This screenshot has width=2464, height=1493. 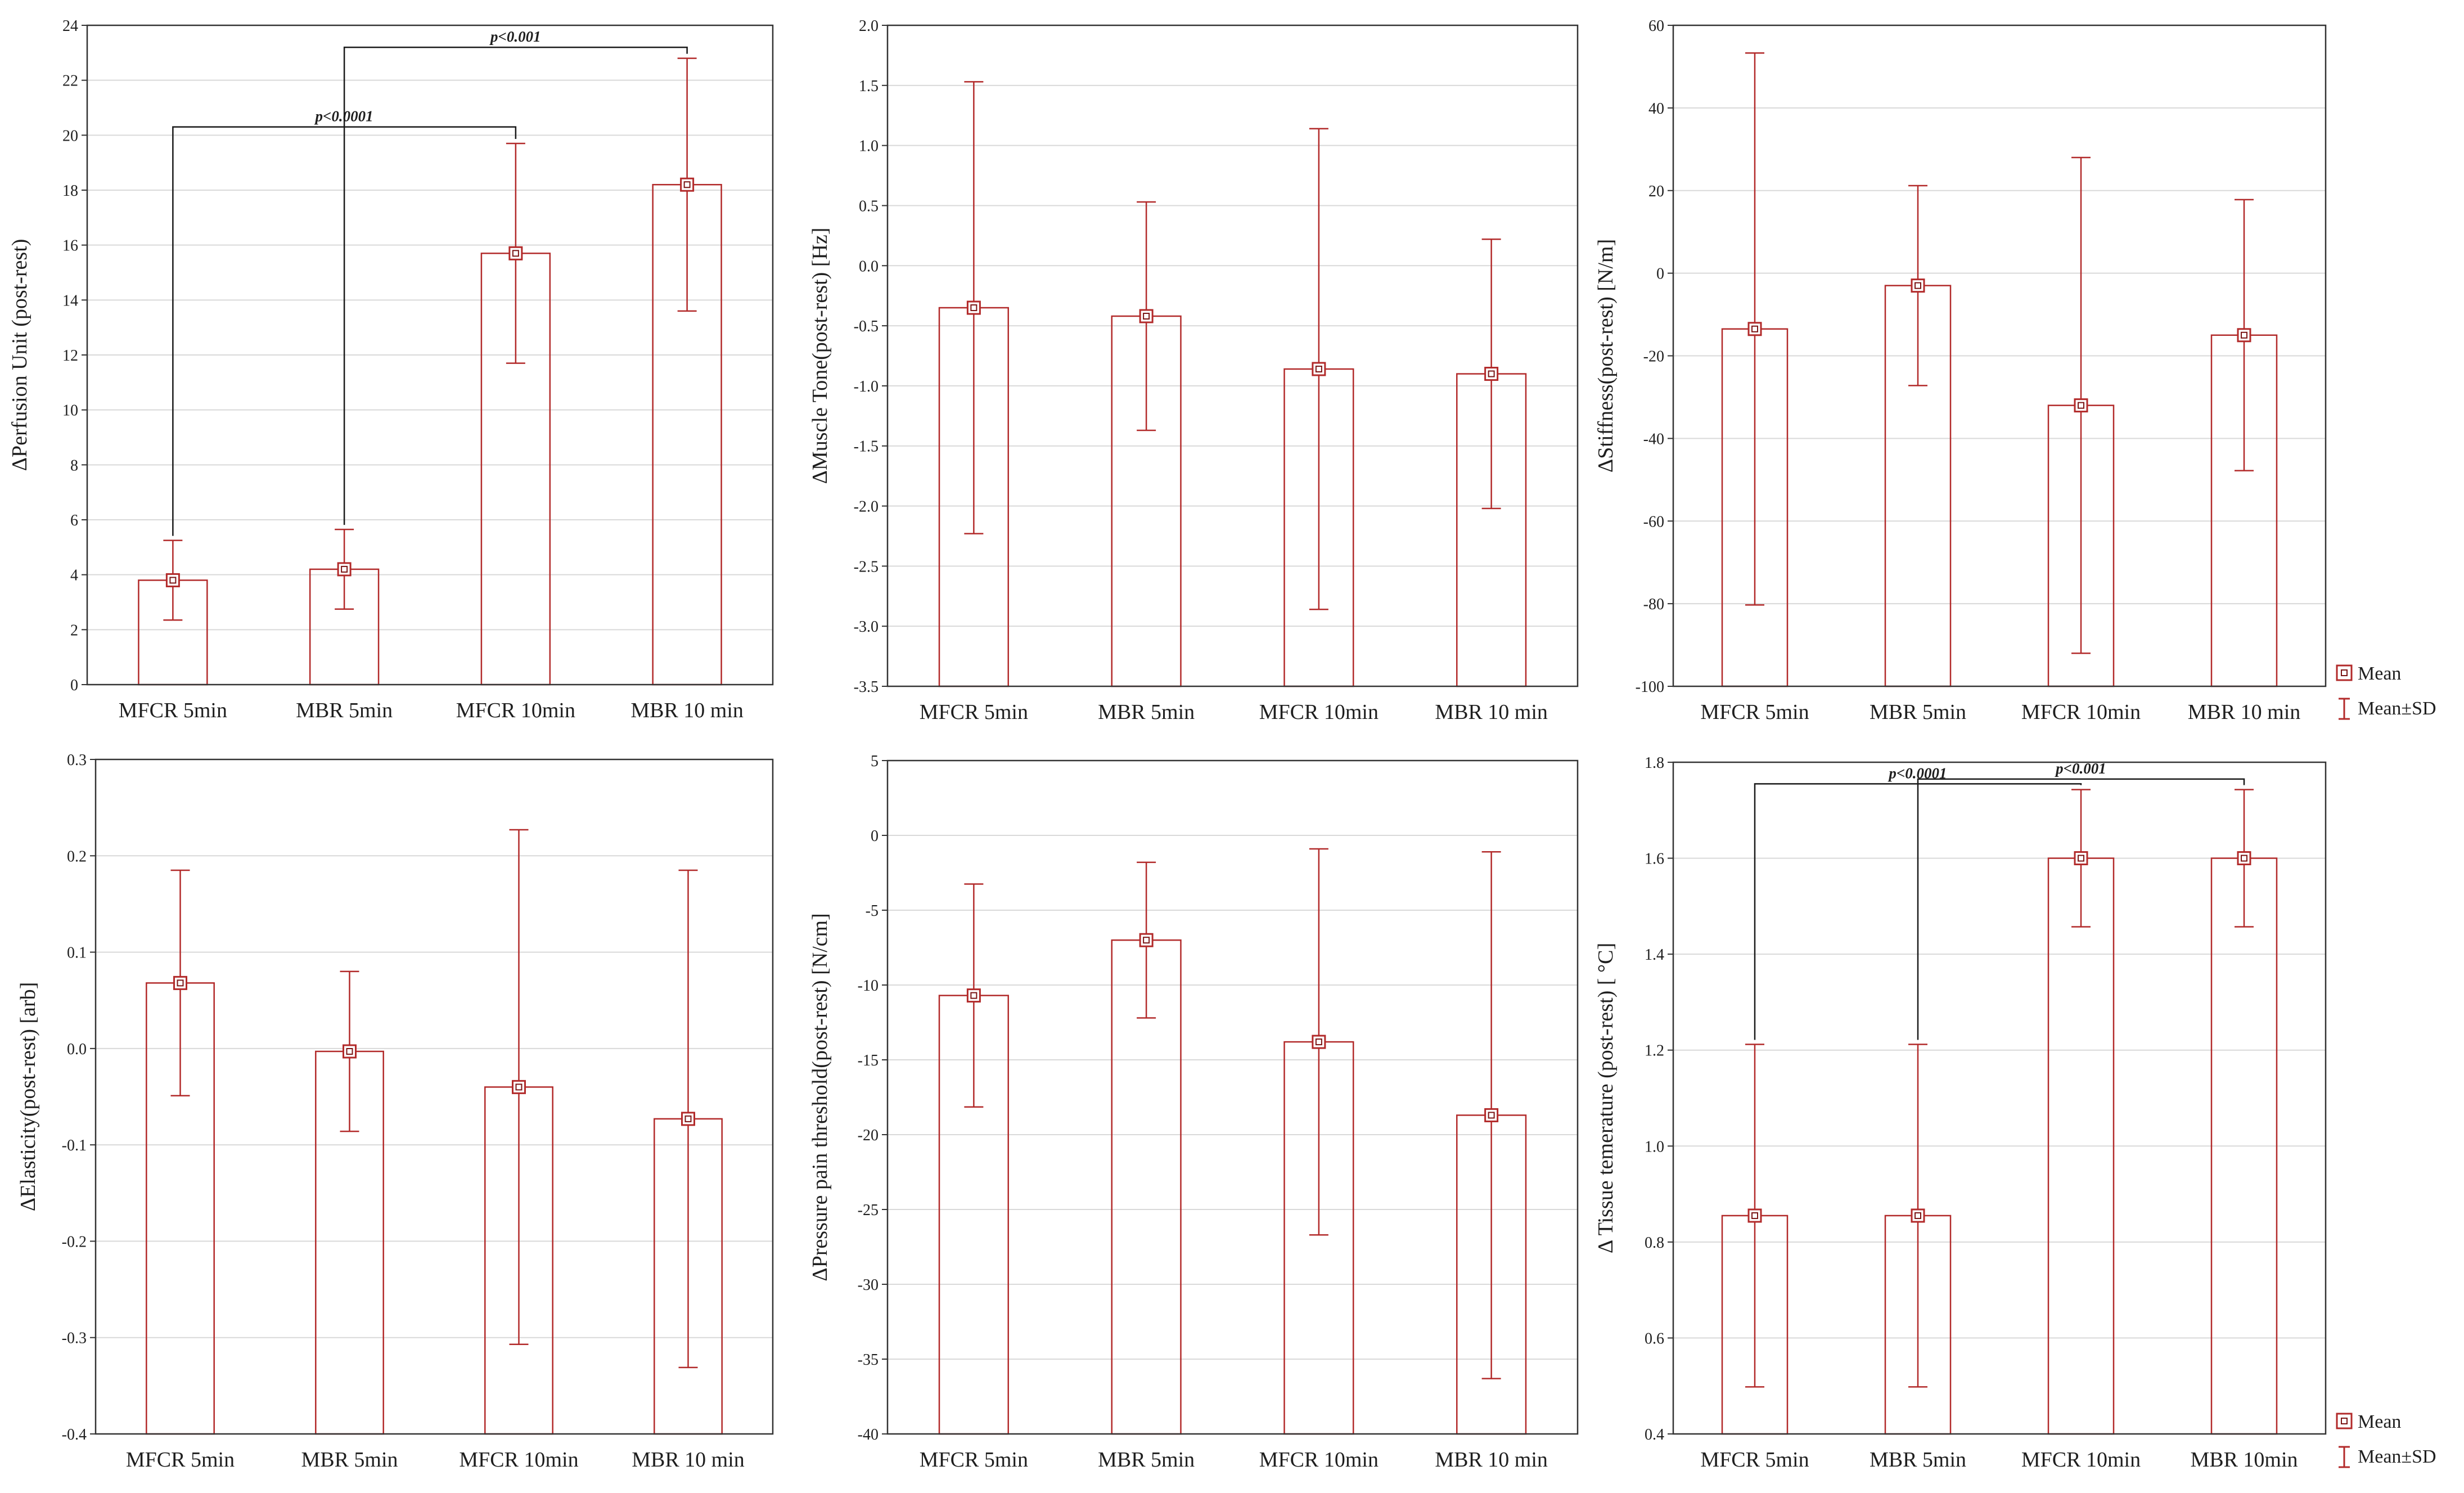 What do you see at coordinates (2397, 708) in the screenshot?
I see `legend-sd-label: Mean±SD` at bounding box center [2397, 708].